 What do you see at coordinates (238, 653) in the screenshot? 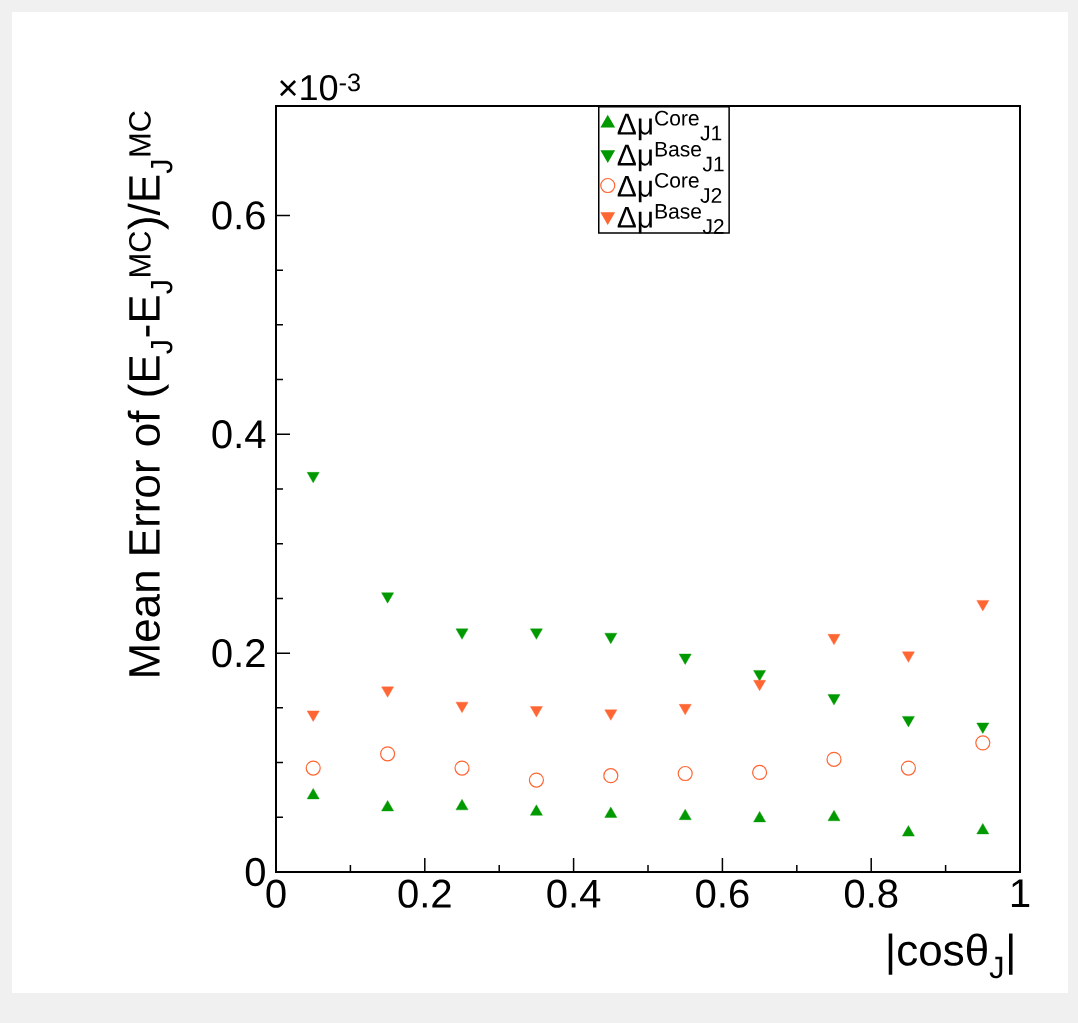
I see `y-tick-label: 0.2` at bounding box center [238, 653].